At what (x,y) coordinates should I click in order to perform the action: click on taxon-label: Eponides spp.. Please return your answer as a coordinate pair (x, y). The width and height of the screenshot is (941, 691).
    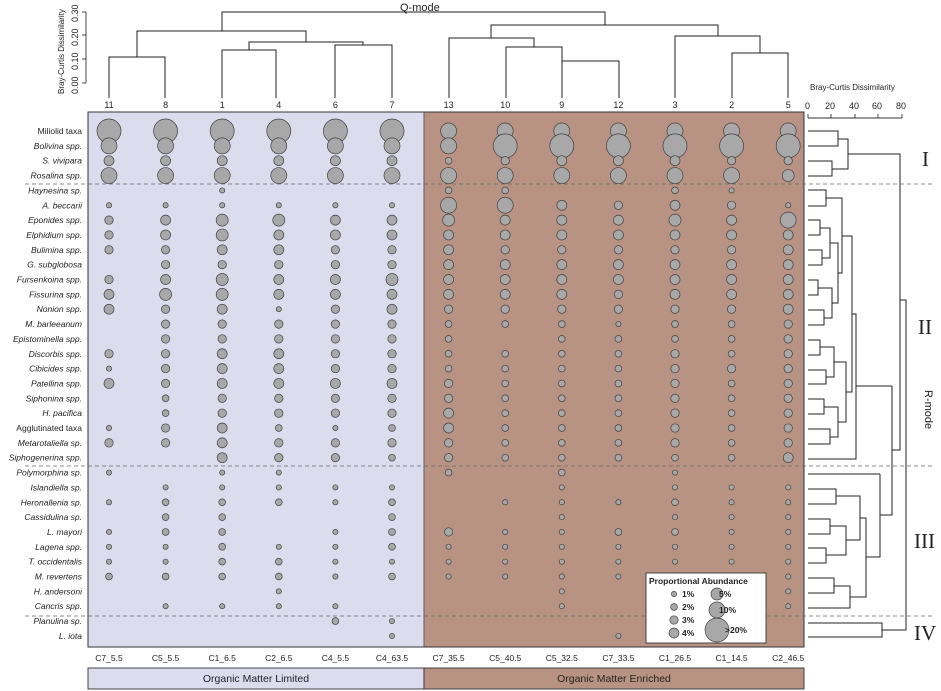
    Looking at the image, I should click on (55, 220).